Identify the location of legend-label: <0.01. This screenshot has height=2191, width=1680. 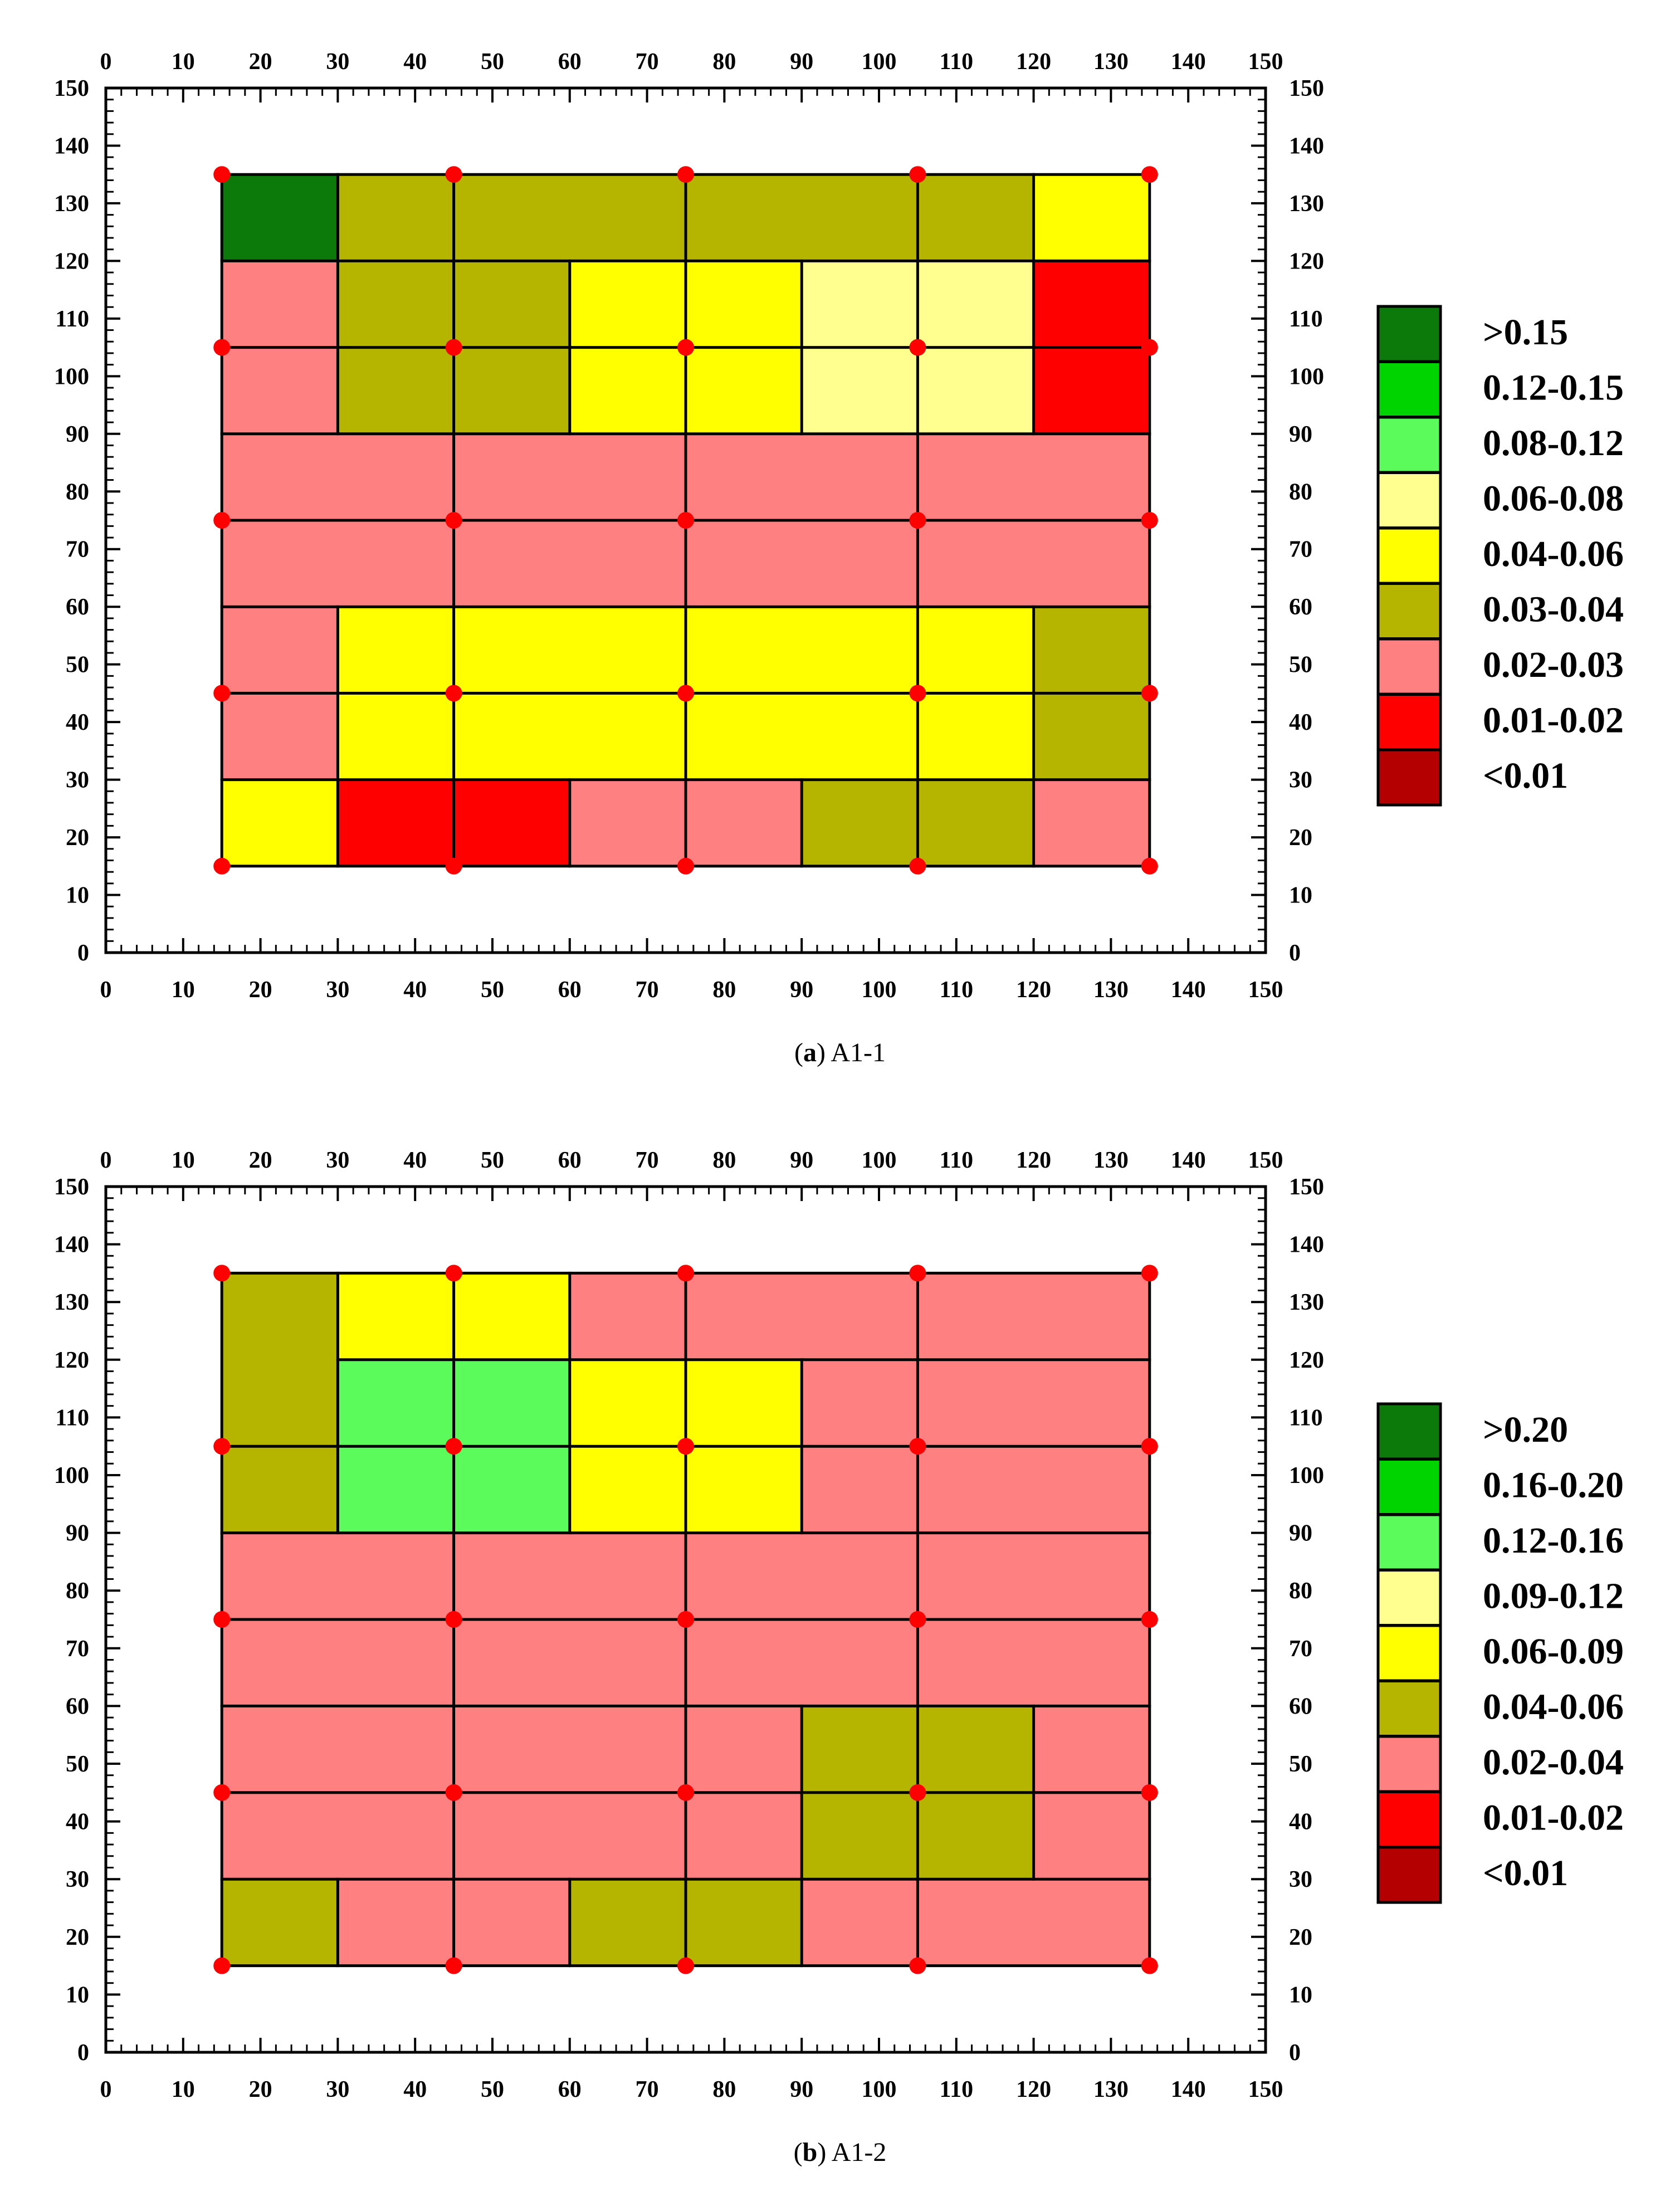
(1525, 1874).